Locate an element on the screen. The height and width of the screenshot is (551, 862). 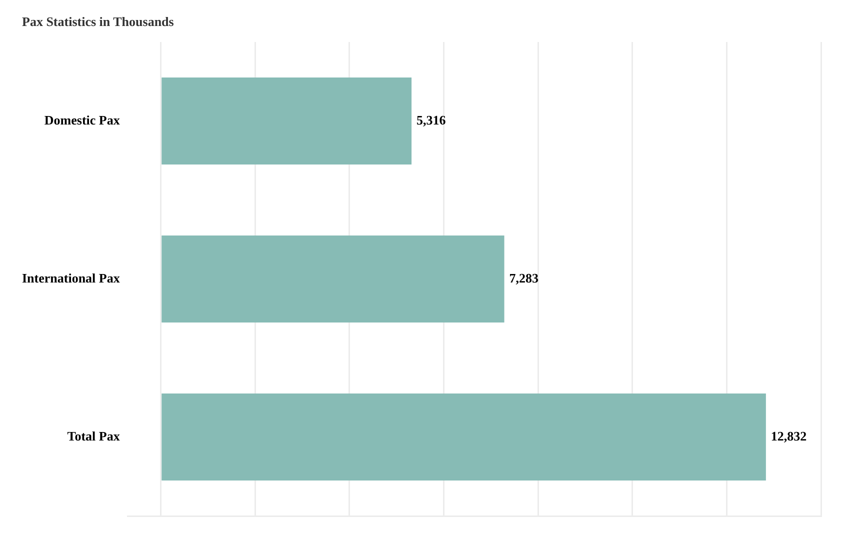
y-tick-label: Domestic Pax is located at coordinates (82, 120).